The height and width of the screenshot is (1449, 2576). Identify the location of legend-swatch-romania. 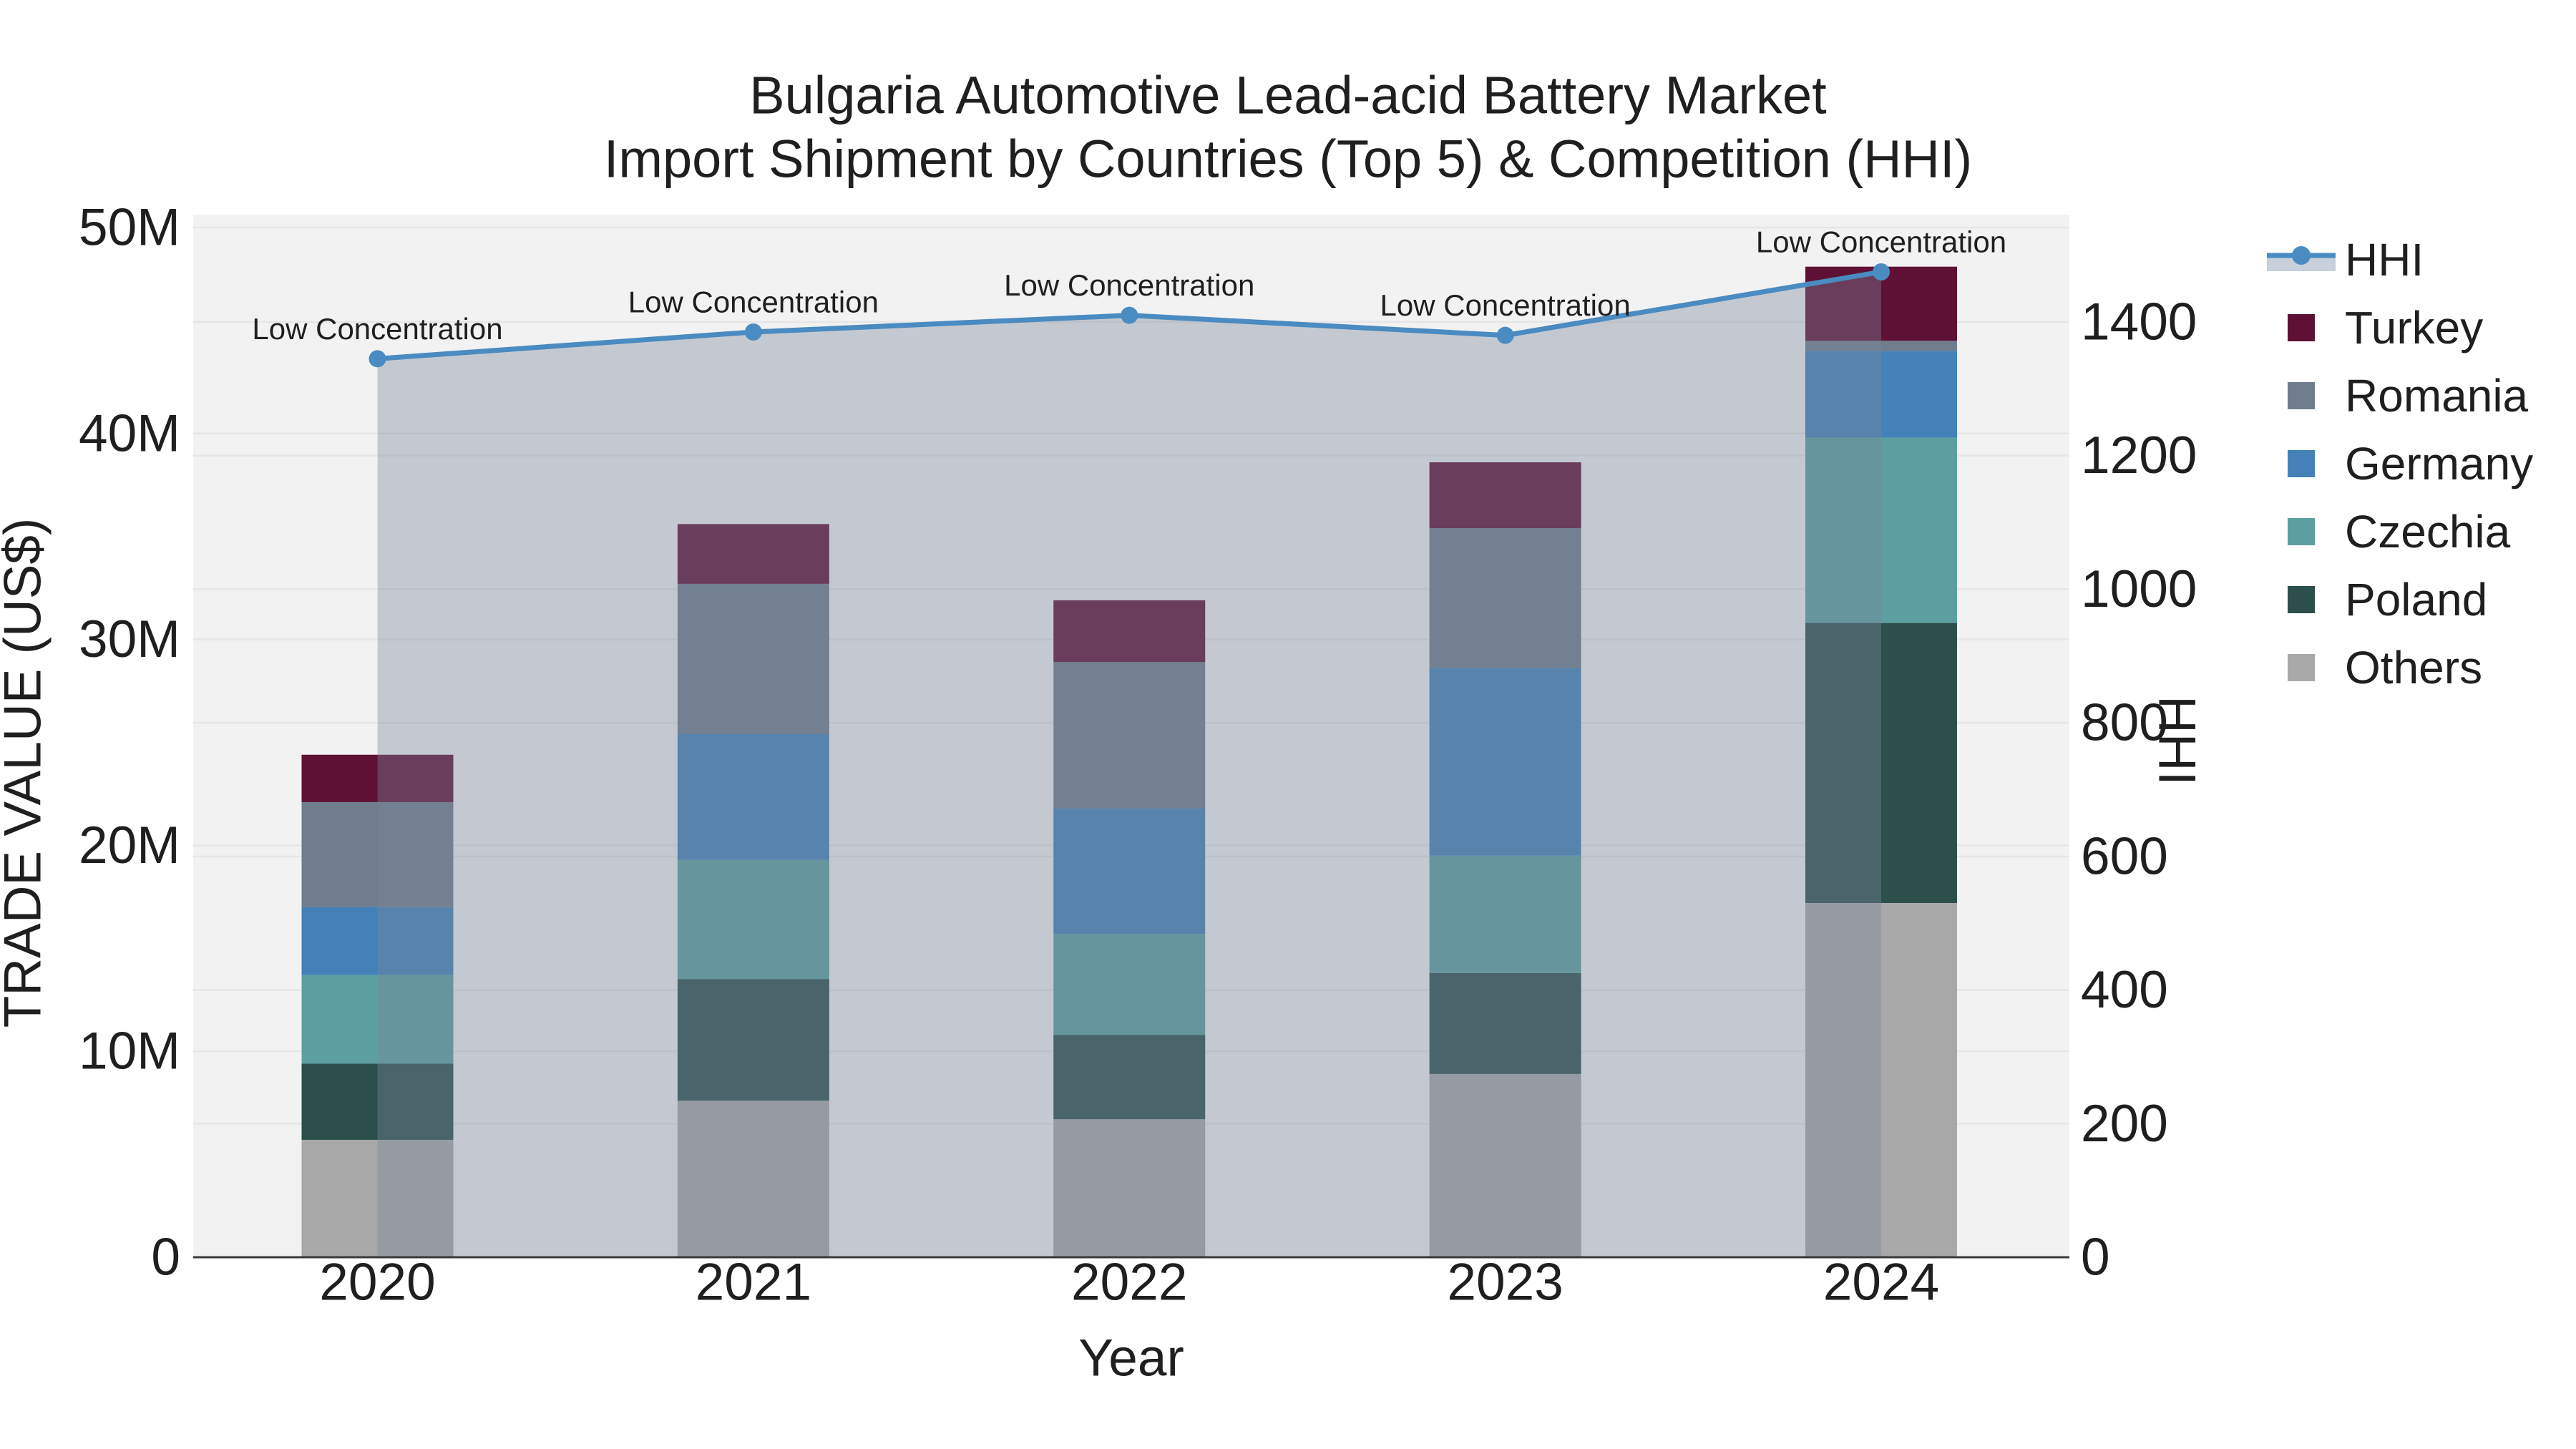
(2301, 395).